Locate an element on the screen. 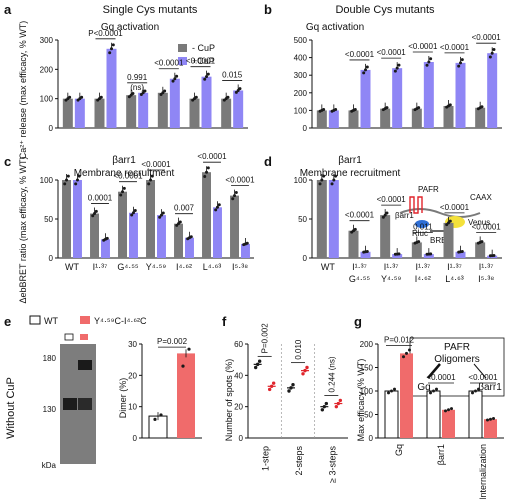  panel-f-xlabel-1: 2-steps is located at coordinates (299, 461).